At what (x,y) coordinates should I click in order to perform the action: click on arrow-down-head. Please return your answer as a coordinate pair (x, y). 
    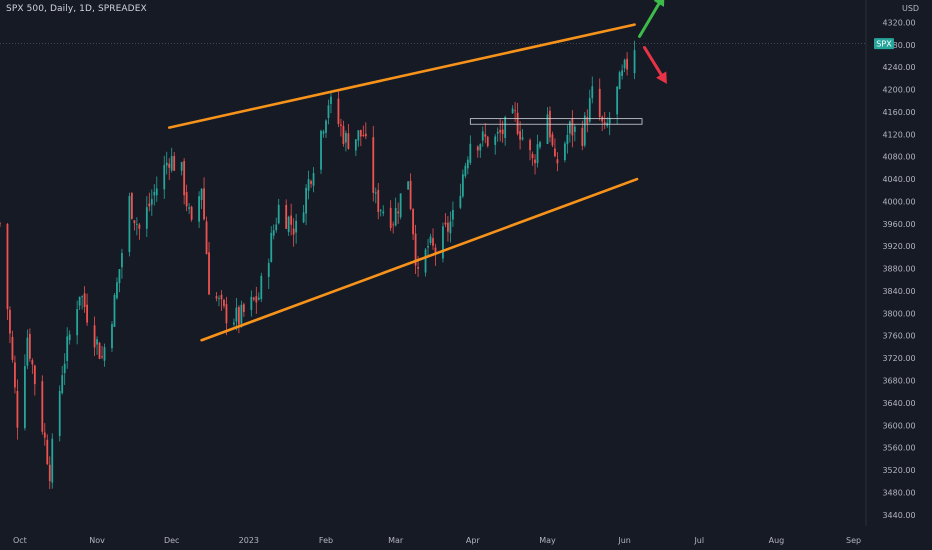
    Looking at the image, I should click on (661, 77).